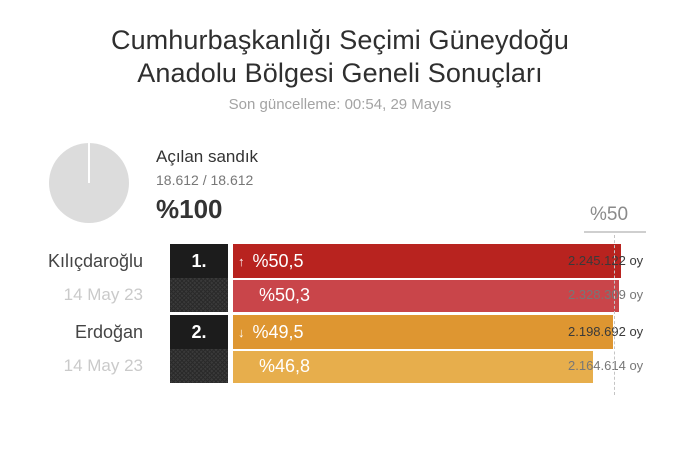 This screenshot has width=680, height=473. Describe the element at coordinates (189, 209) in the screenshot. I see `opened-ballots-percent: %100` at that location.